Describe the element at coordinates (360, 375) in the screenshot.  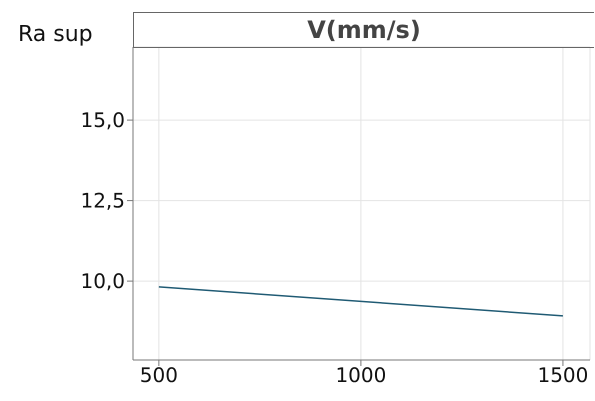
I see `x-tick-label: 1000` at that location.